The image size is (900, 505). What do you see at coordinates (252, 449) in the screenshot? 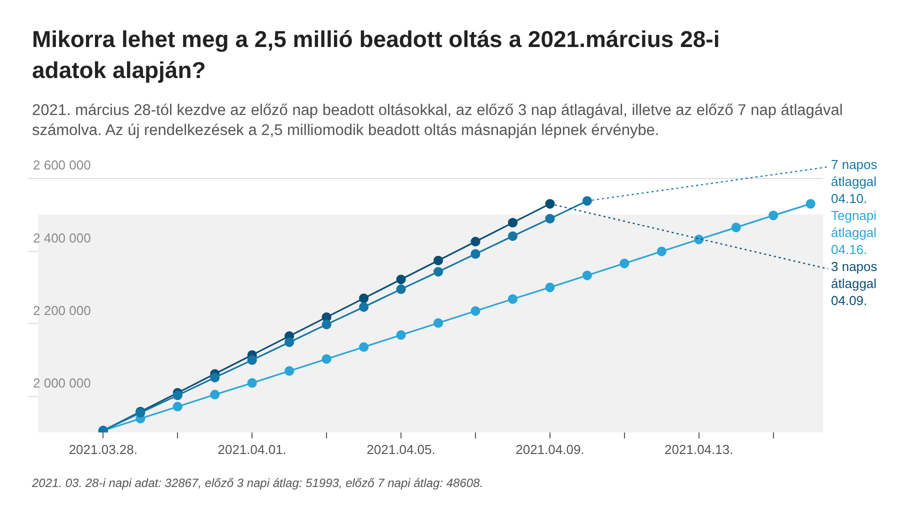
I see `x-tick-label: 2021.04.01.` at bounding box center [252, 449].